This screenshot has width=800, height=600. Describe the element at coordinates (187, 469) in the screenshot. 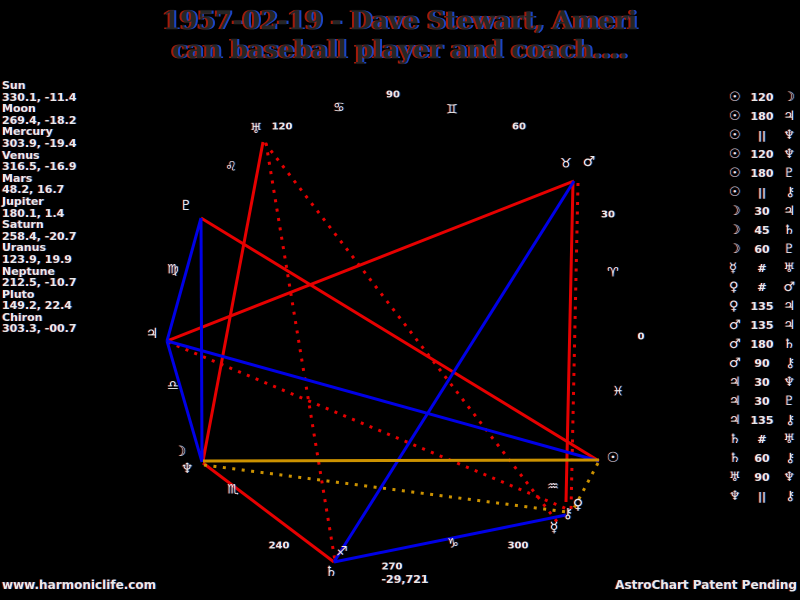

I see `planet-glyph-neptune: ♆` at that location.